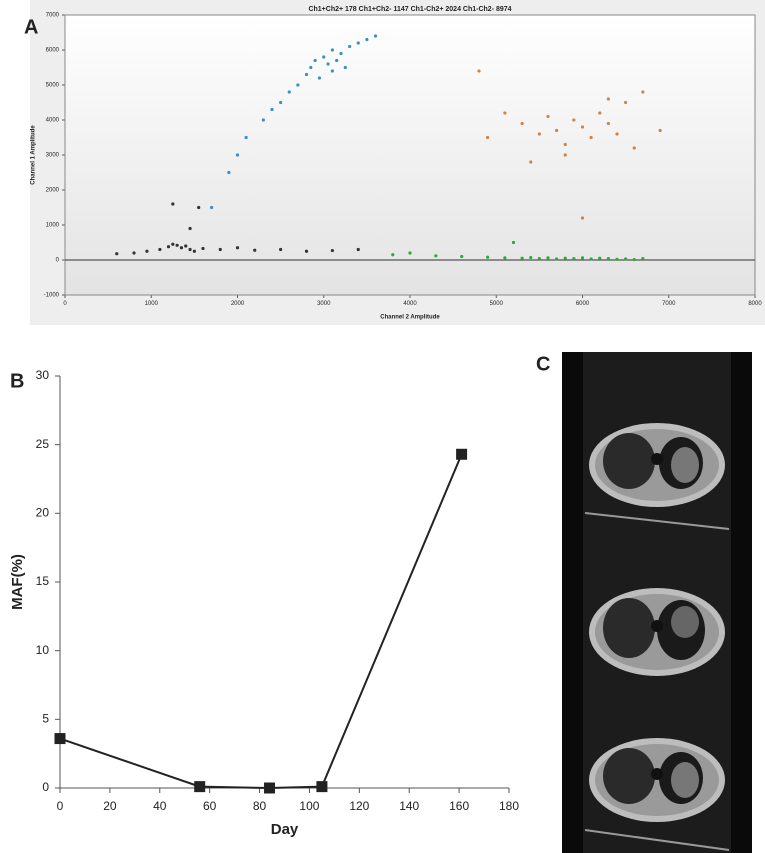 The height and width of the screenshot is (853, 765). Describe the element at coordinates (53, 226) in the screenshot. I see `y-tick-label: 1000` at that location.